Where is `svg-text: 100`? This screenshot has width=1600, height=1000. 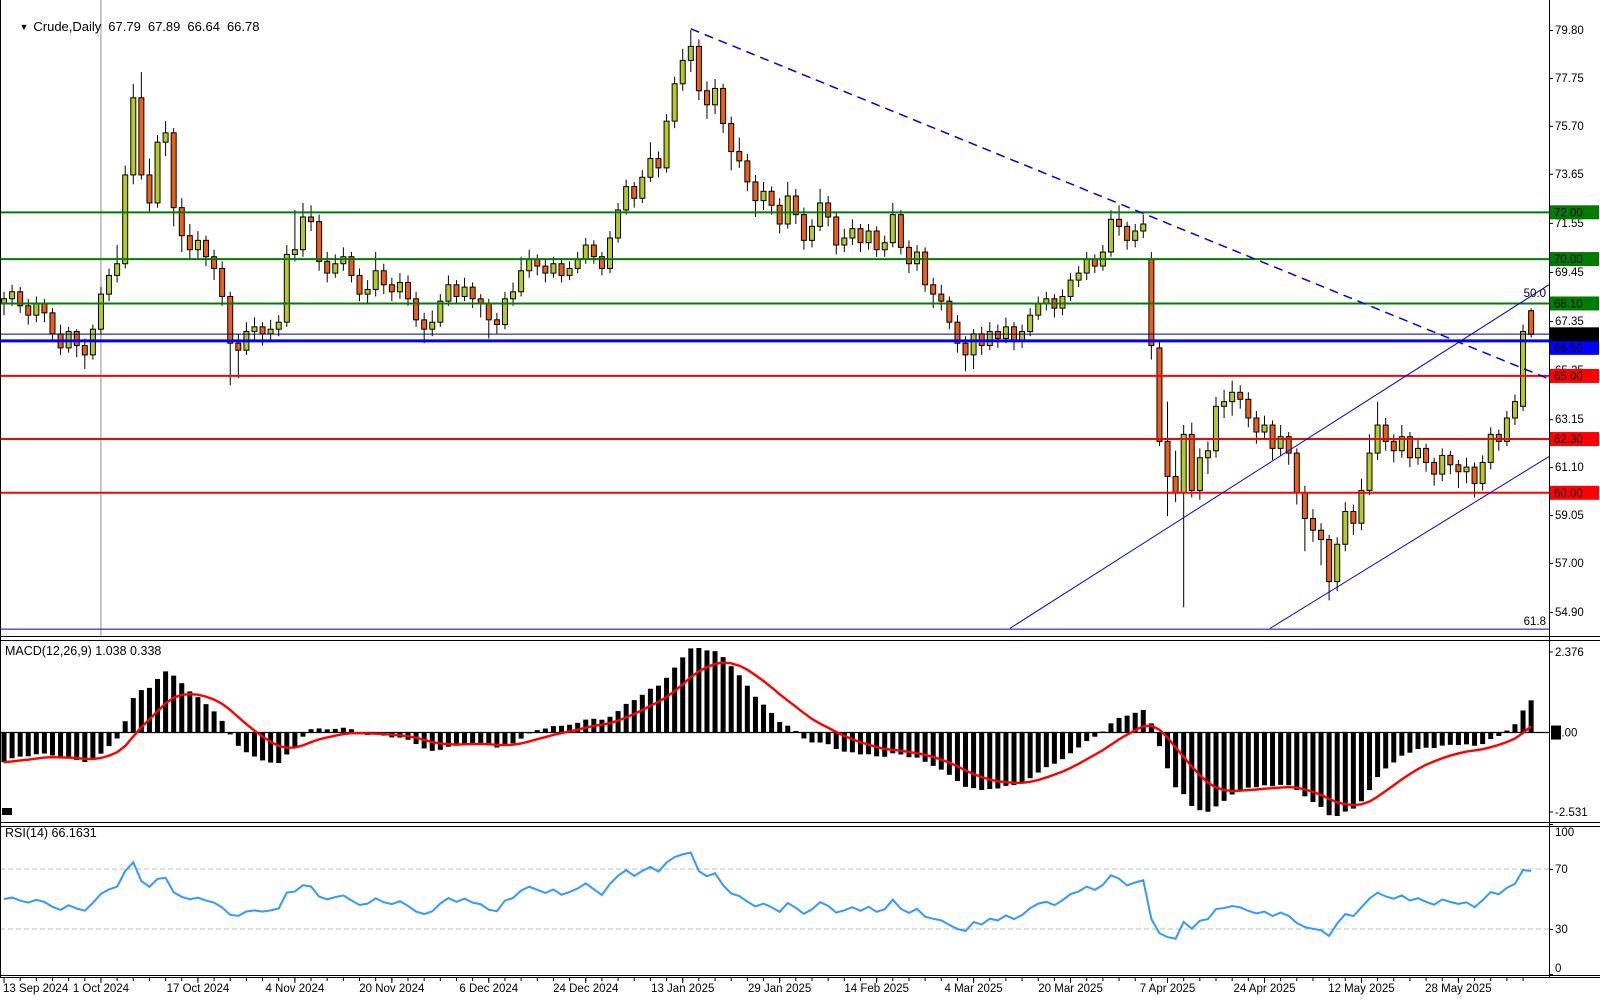
svg-text: 100 is located at coordinates (1564, 833).